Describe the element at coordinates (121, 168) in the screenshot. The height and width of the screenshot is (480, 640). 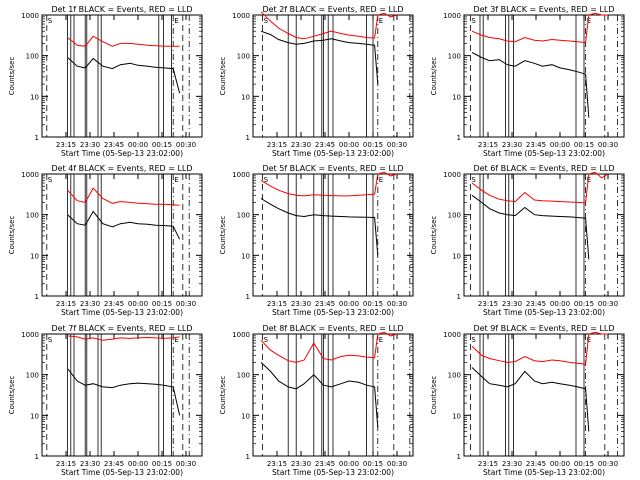
I see `panel-title: Det 4f BLACK = Events, RED = LLD` at that location.